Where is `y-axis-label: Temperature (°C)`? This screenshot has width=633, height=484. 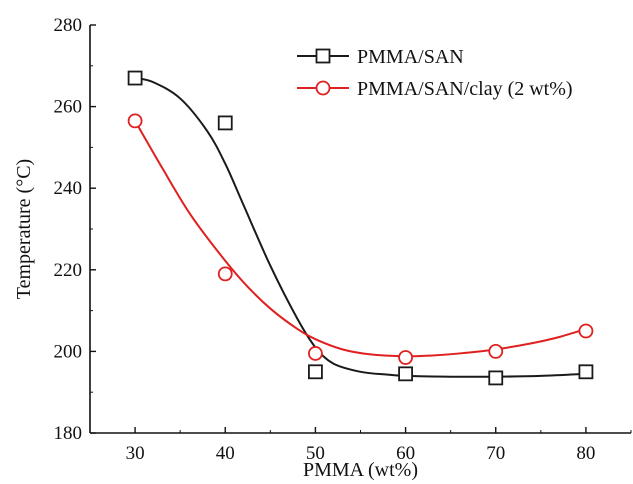
y-axis-label: Temperature (°C) is located at coordinates (24, 229).